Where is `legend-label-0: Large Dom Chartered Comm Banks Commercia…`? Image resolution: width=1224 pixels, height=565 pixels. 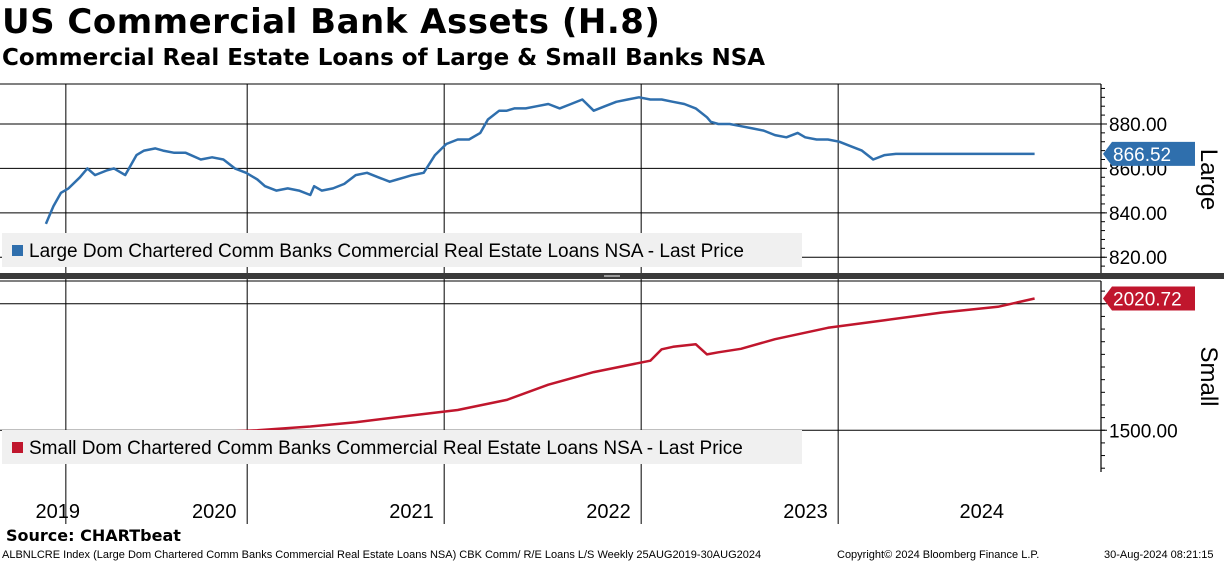 legend-label-0: Large Dom Chartered Comm Banks Commercia… is located at coordinates (386, 251).